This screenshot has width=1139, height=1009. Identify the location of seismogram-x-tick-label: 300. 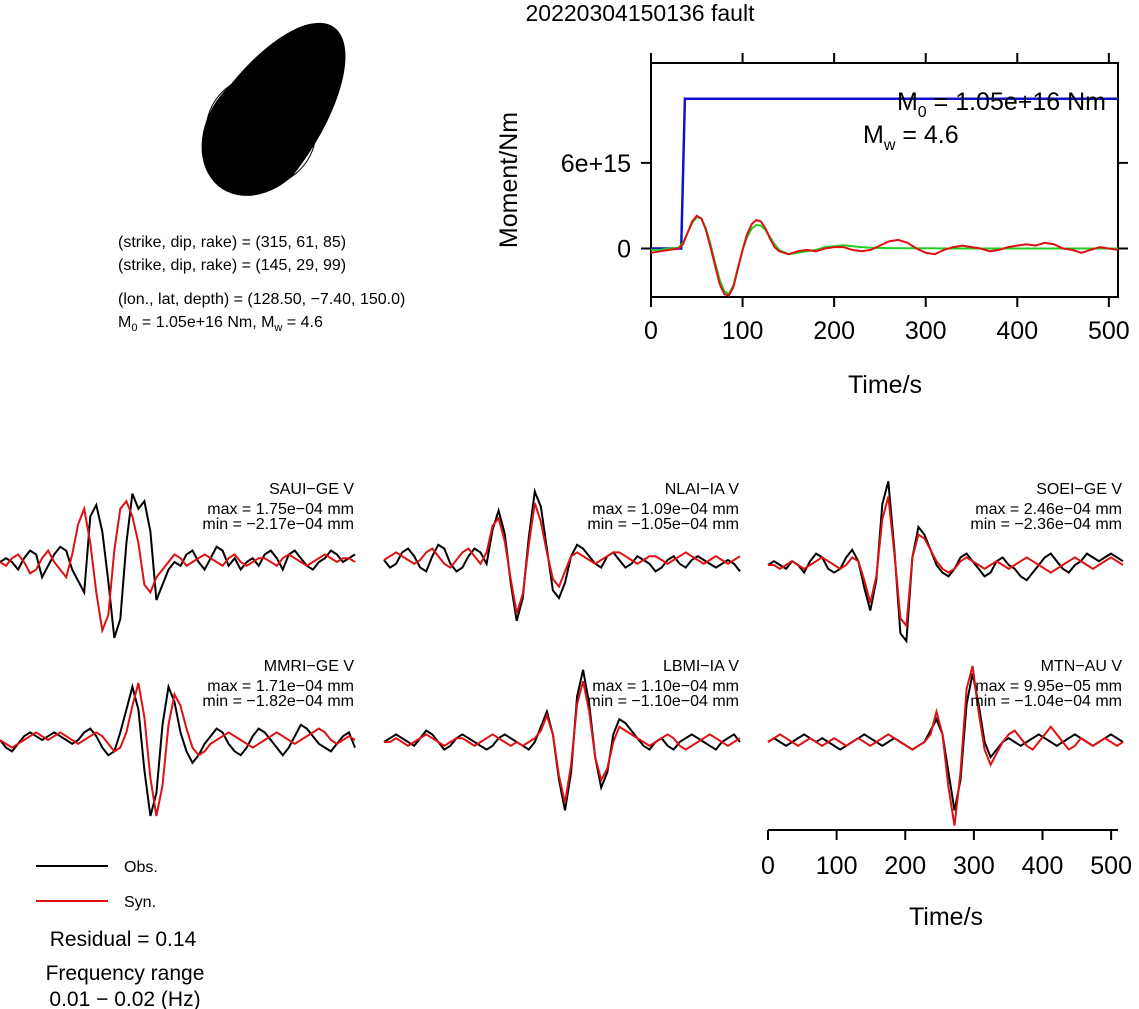
(974, 866).